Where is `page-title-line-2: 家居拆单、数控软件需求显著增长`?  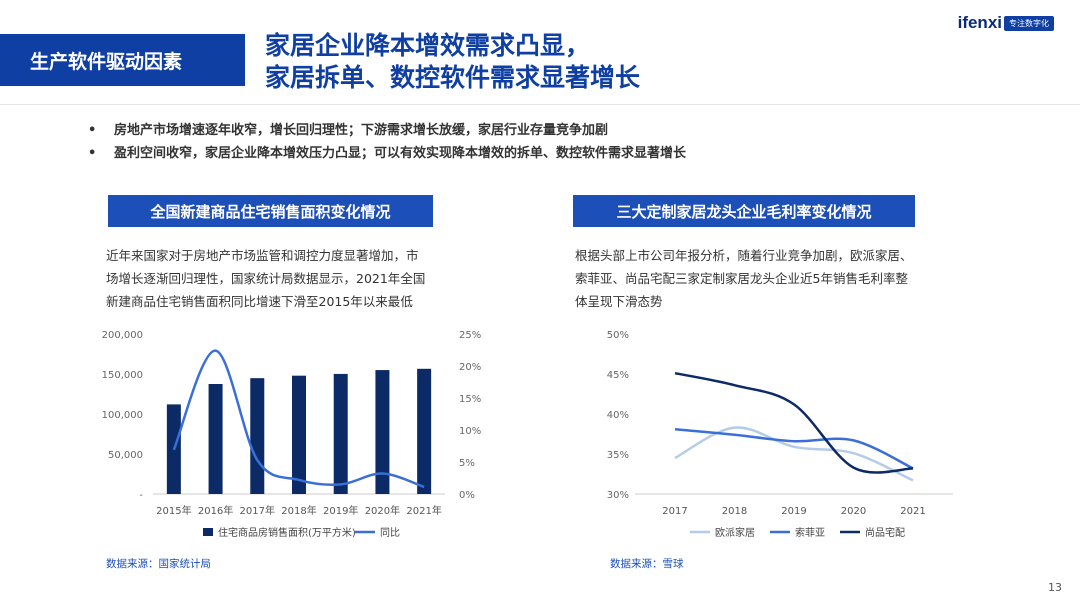
page-title-line-2: 家居拆单、数控软件需求显著增长 is located at coordinates (453, 77).